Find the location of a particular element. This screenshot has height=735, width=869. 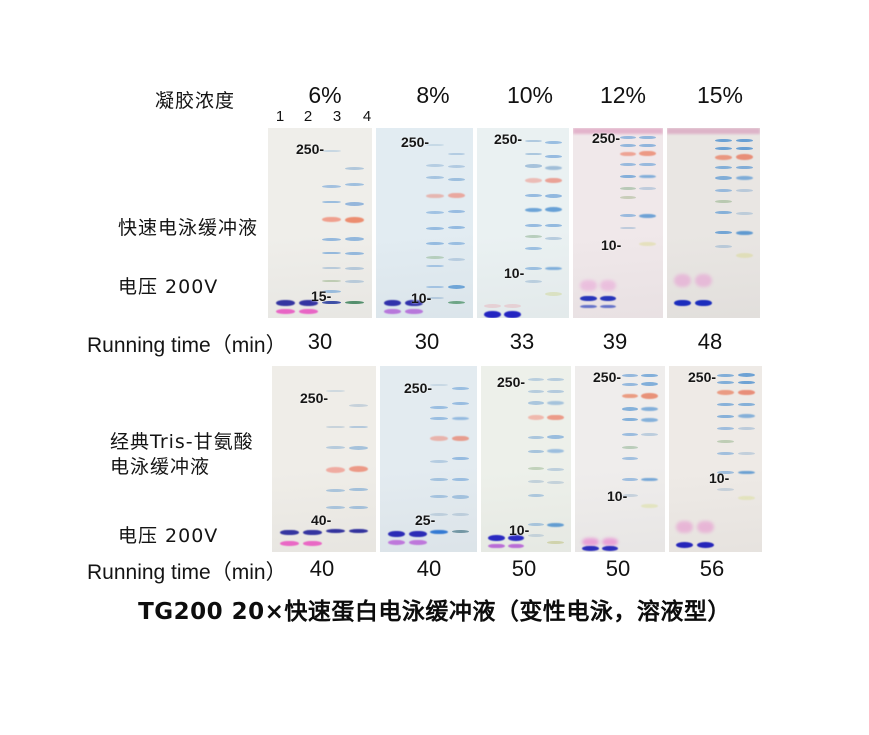

mw-label-r1c0-bottom: 40- is located at coordinates (321, 520).